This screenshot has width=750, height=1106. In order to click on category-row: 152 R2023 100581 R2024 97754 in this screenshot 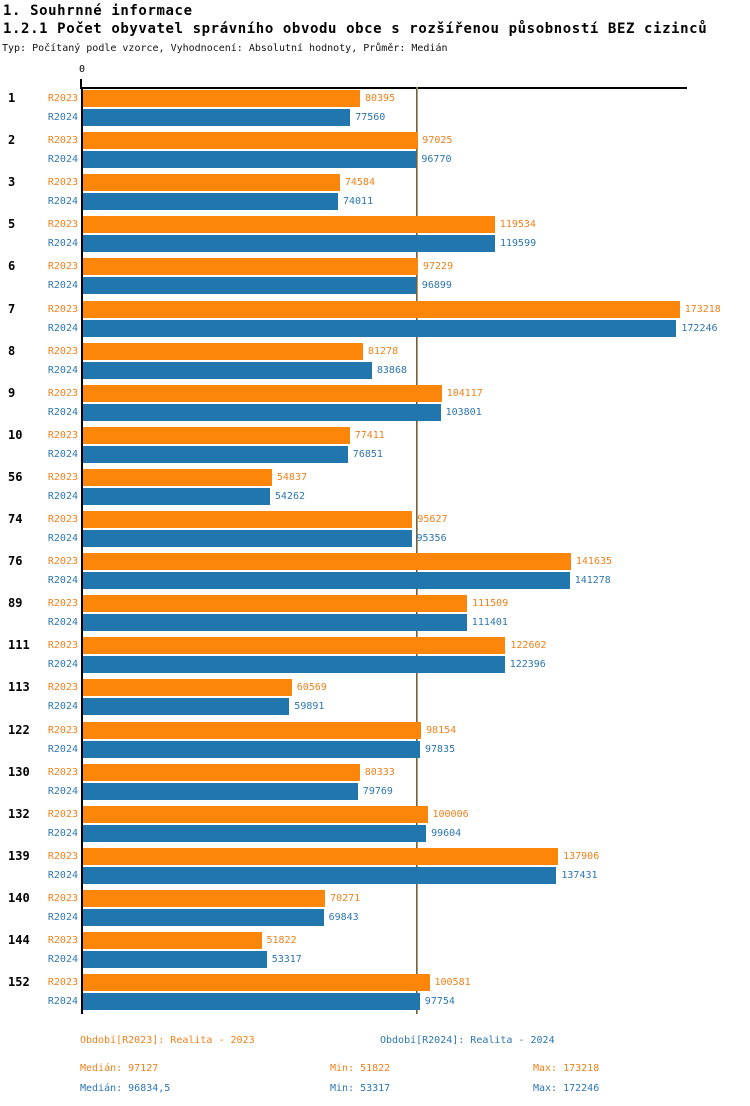, I will do `click(375, 992)`.